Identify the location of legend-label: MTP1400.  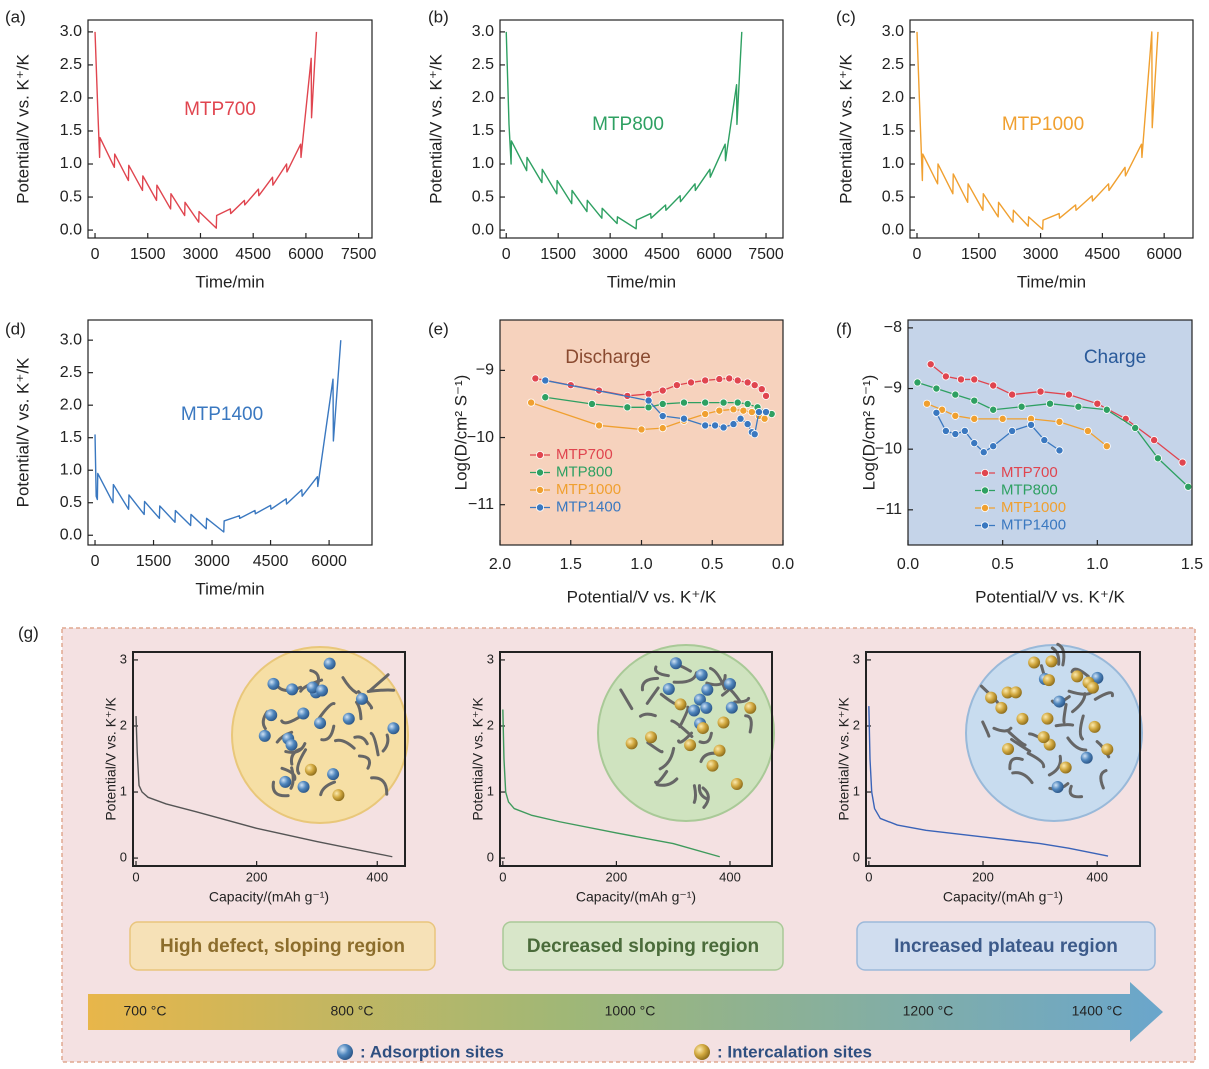
(588, 506).